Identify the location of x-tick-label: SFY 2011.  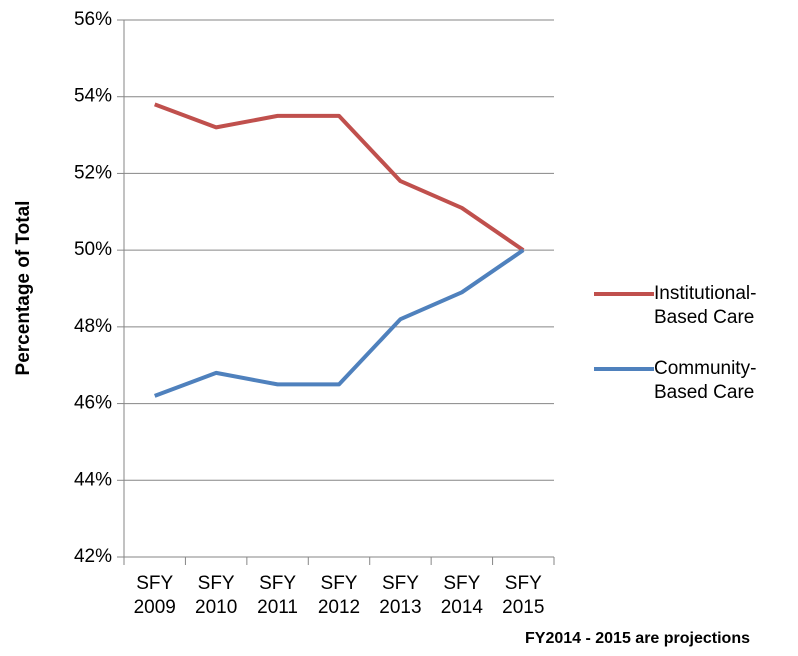
(277, 595).